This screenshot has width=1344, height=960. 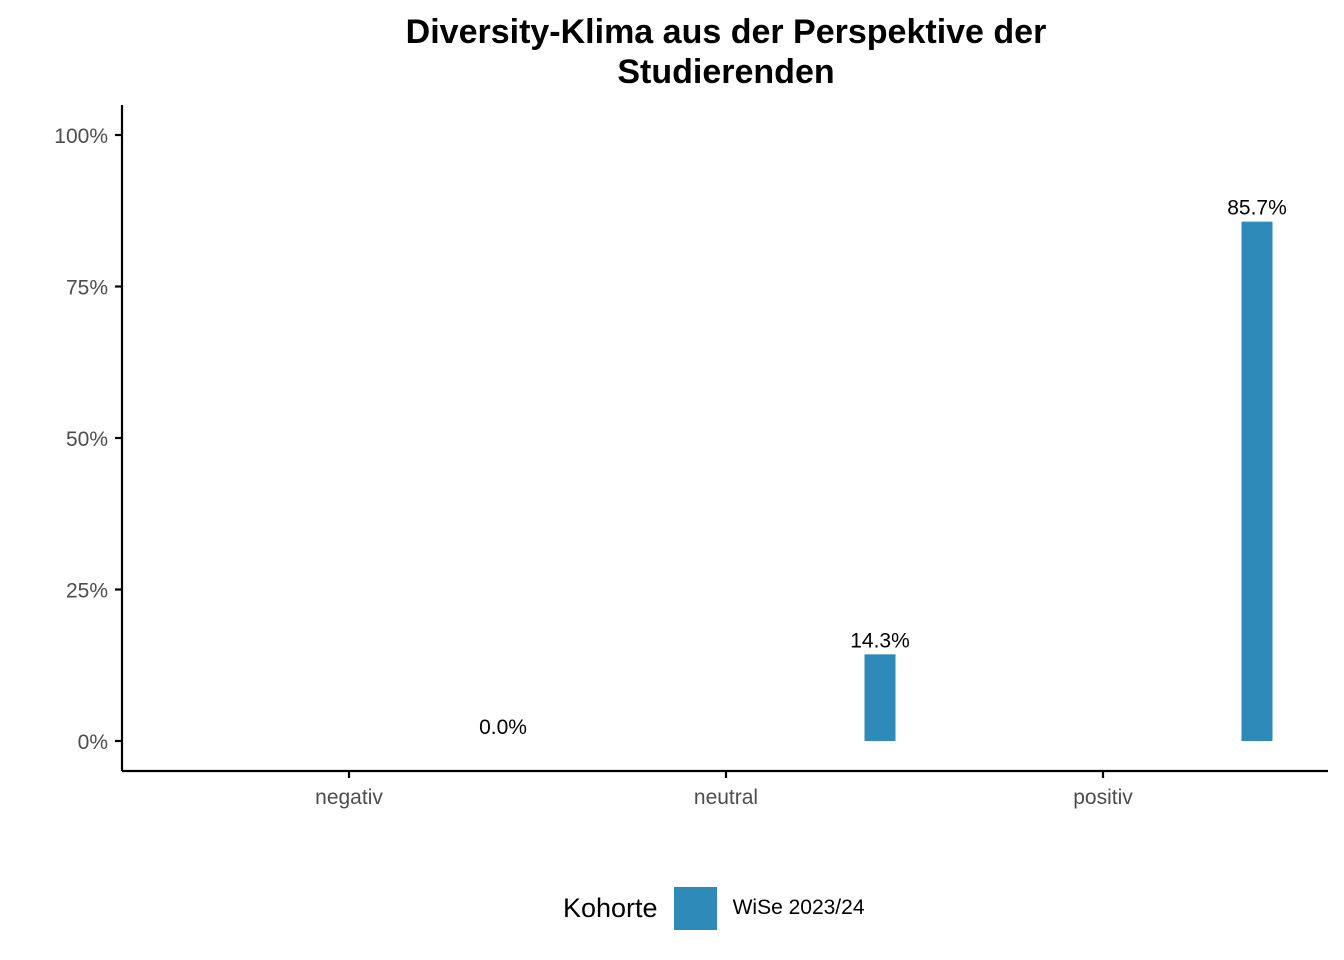 I want to click on y-tick-label: 0%, so click(x=93, y=742).